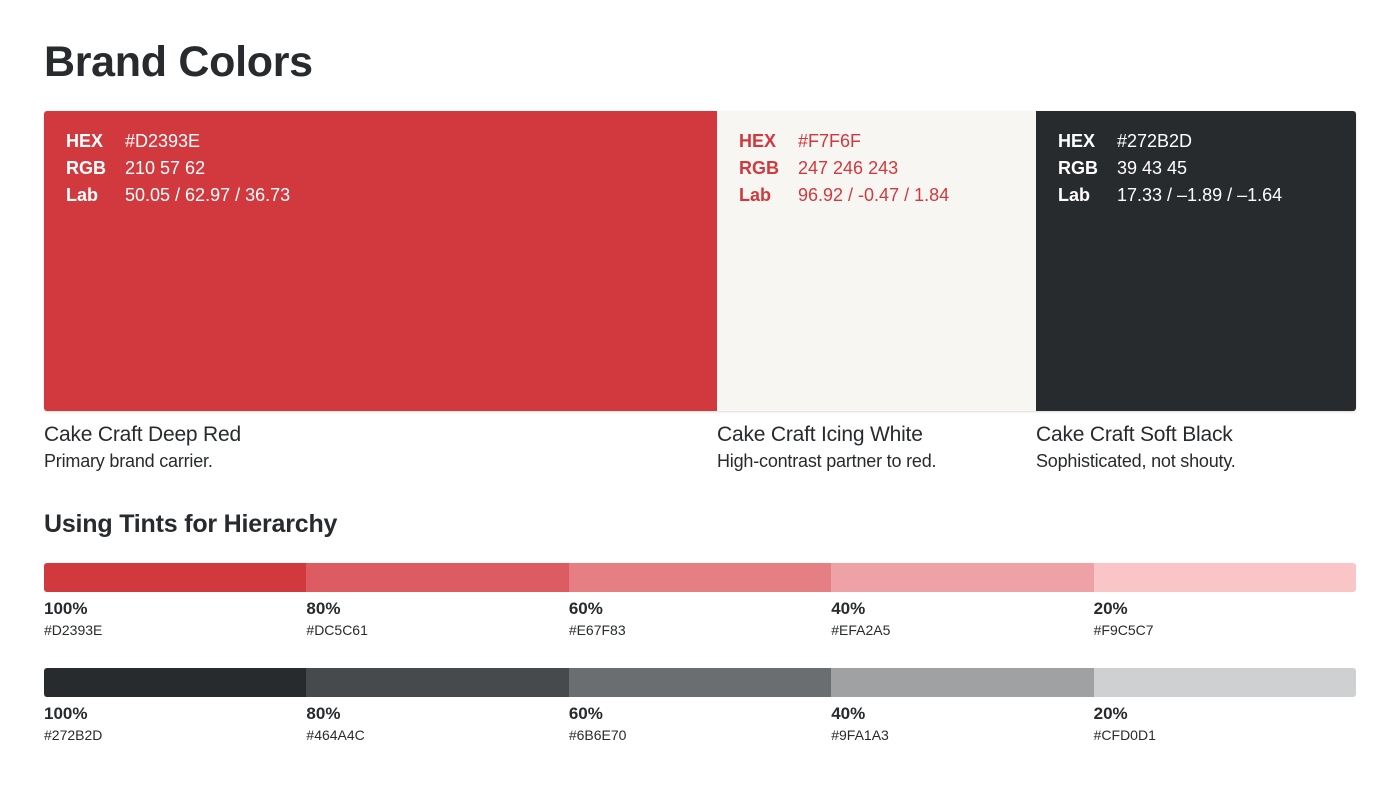 This screenshot has height=787, width=1400. Describe the element at coordinates (73, 735) in the screenshot. I see `tint-hex: #272B2D` at that location.